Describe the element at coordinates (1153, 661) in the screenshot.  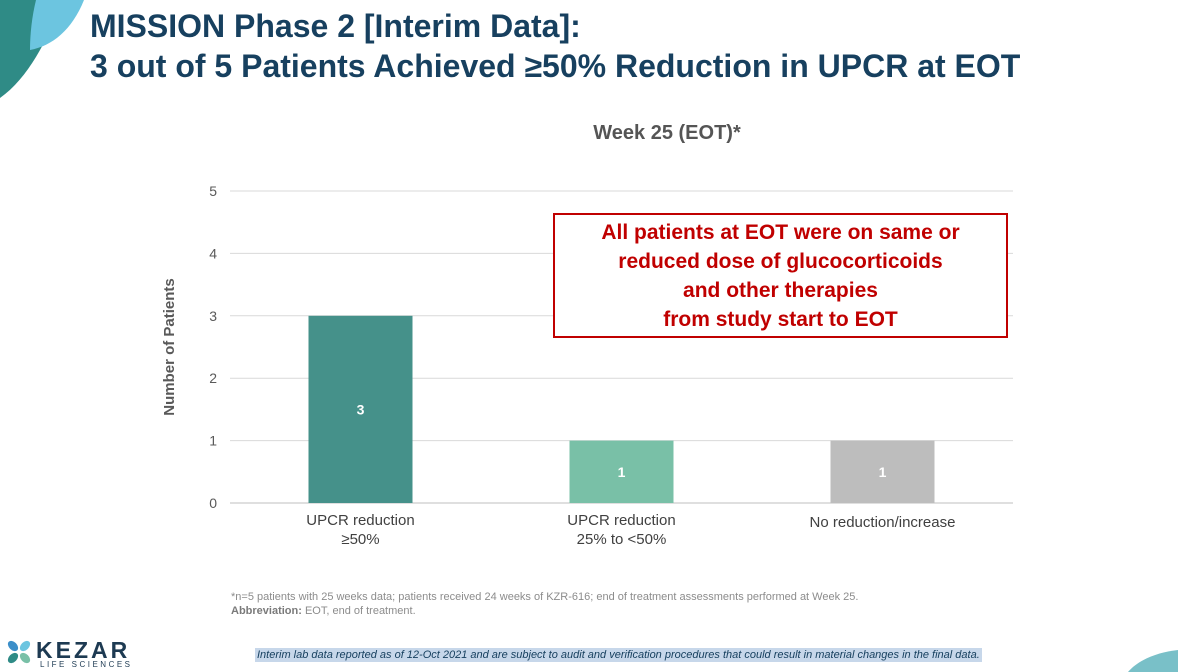
I see `corner-decoration-bottom` at that location.